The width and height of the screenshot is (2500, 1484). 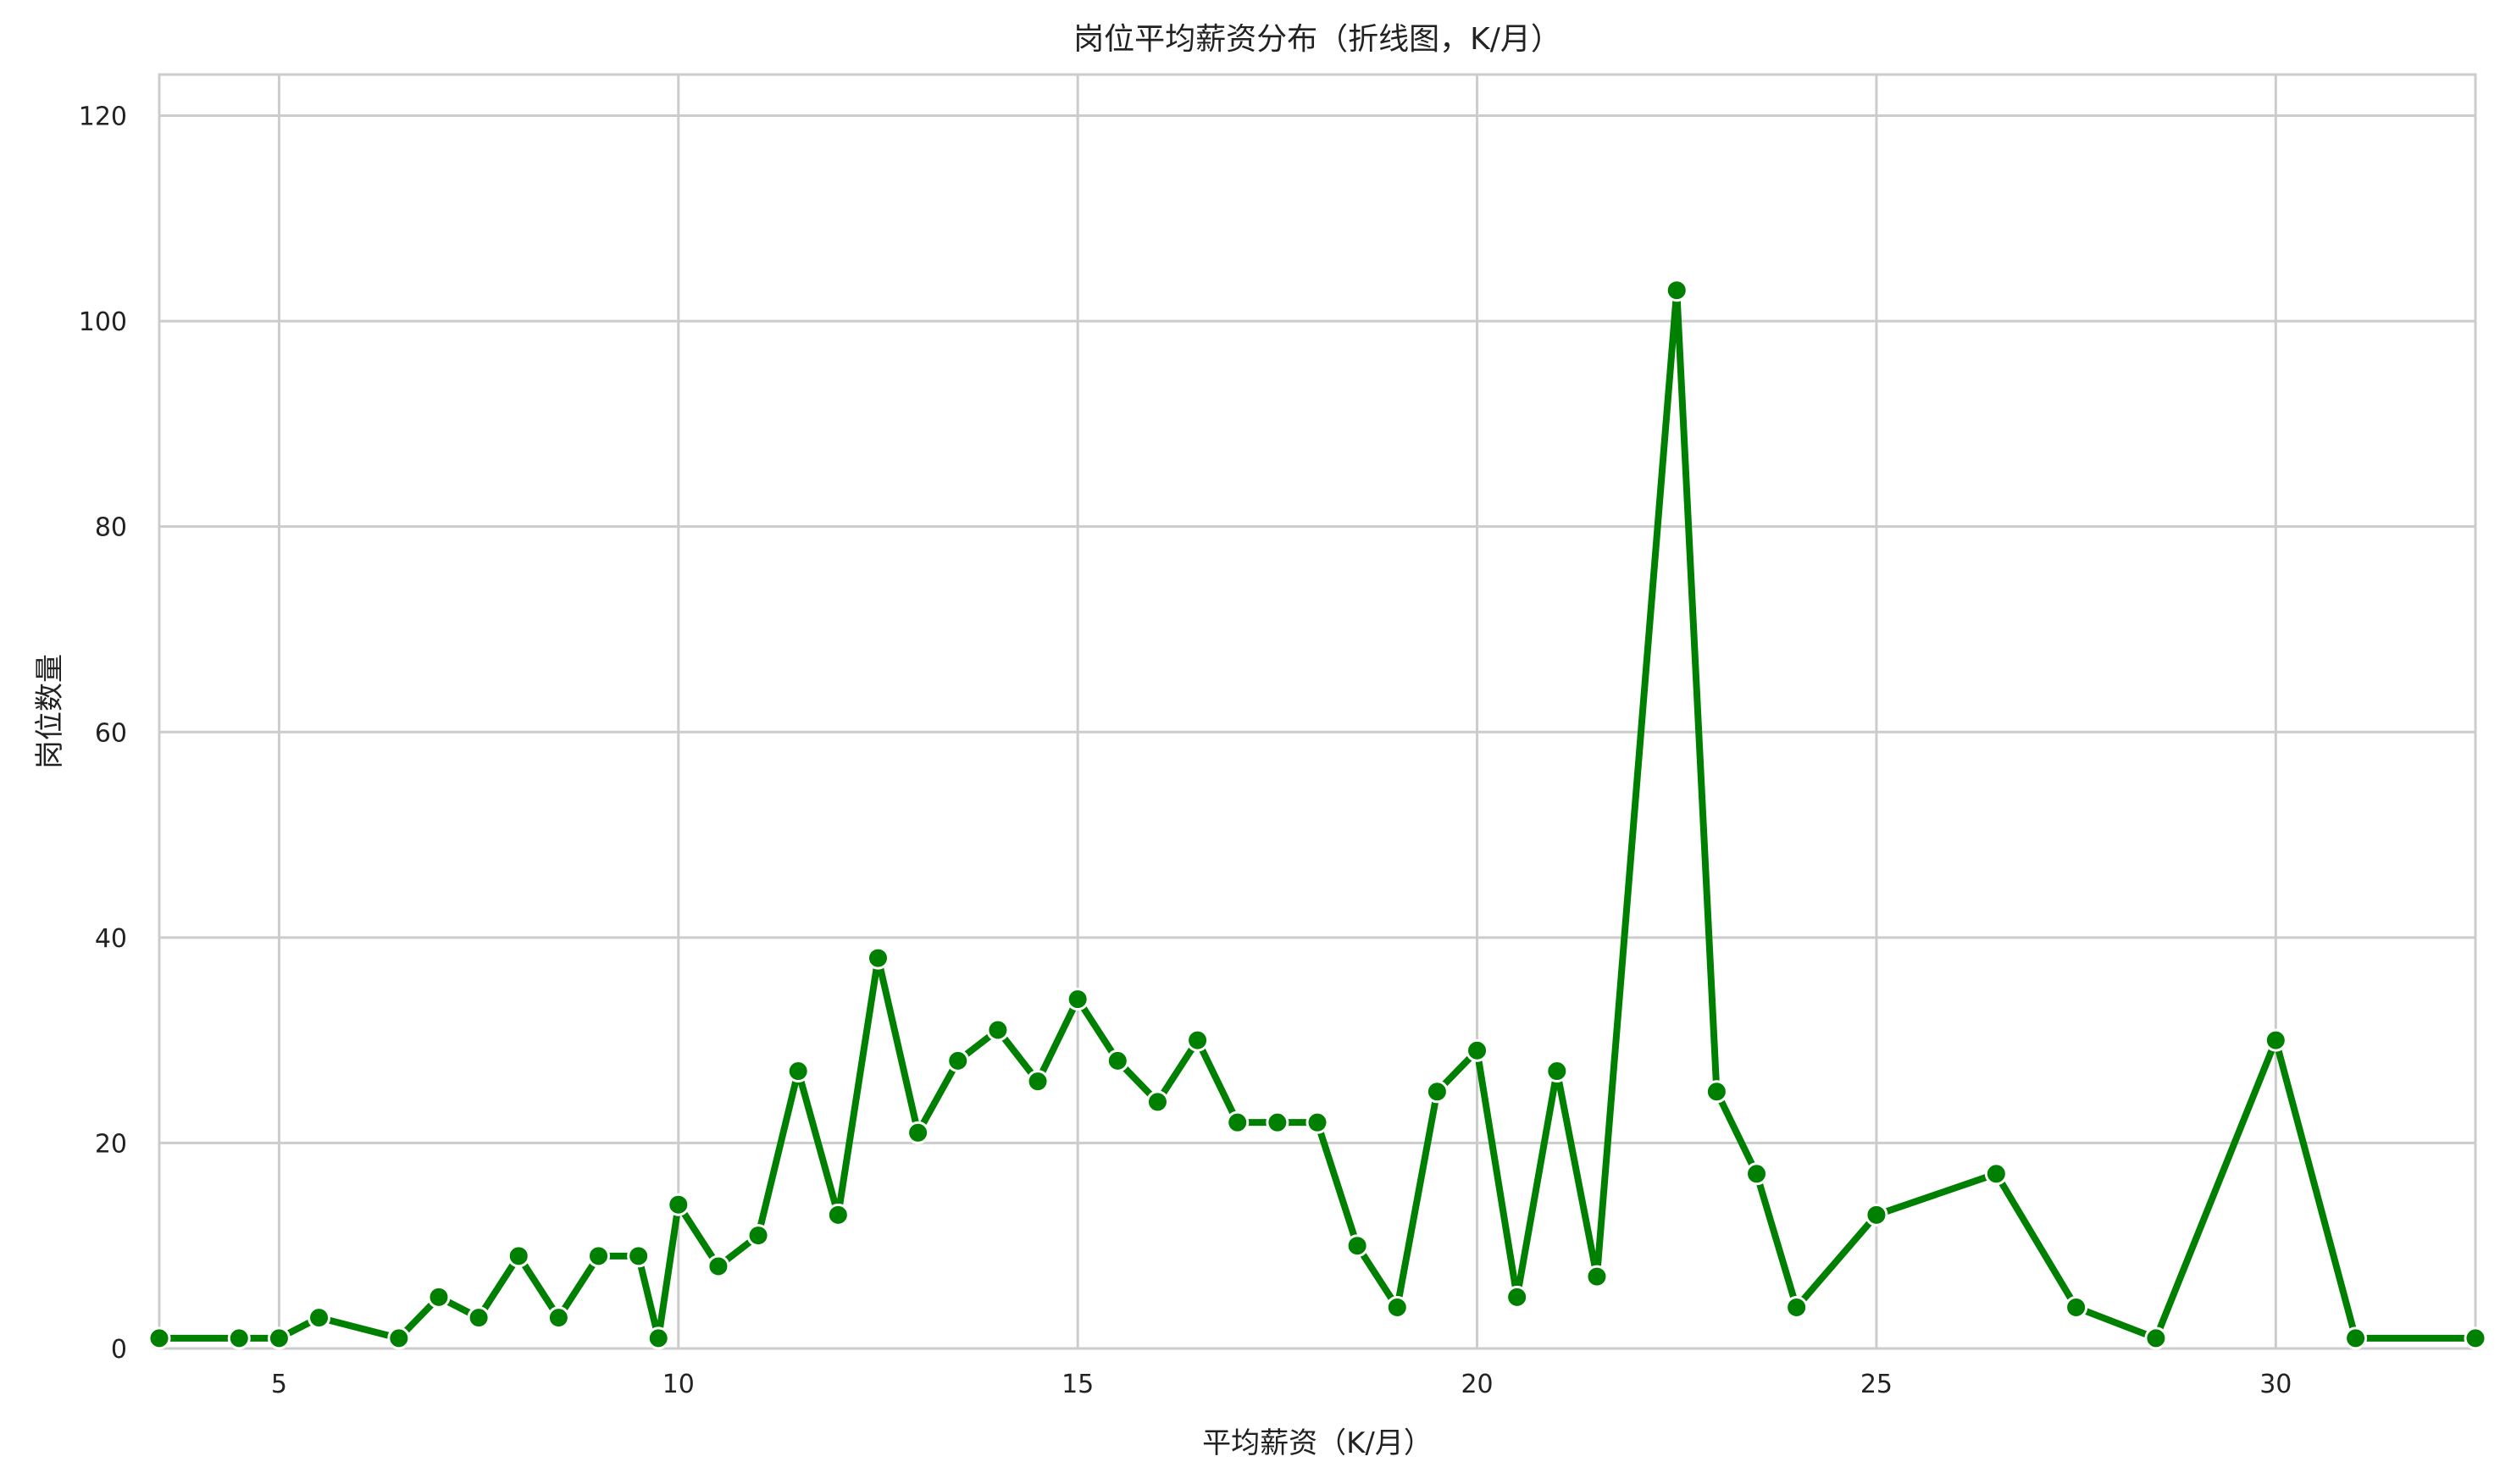 What do you see at coordinates (1281, 1384) in the screenshot?
I see `x-tick-labels: 5 10 15 20 25 30` at bounding box center [1281, 1384].